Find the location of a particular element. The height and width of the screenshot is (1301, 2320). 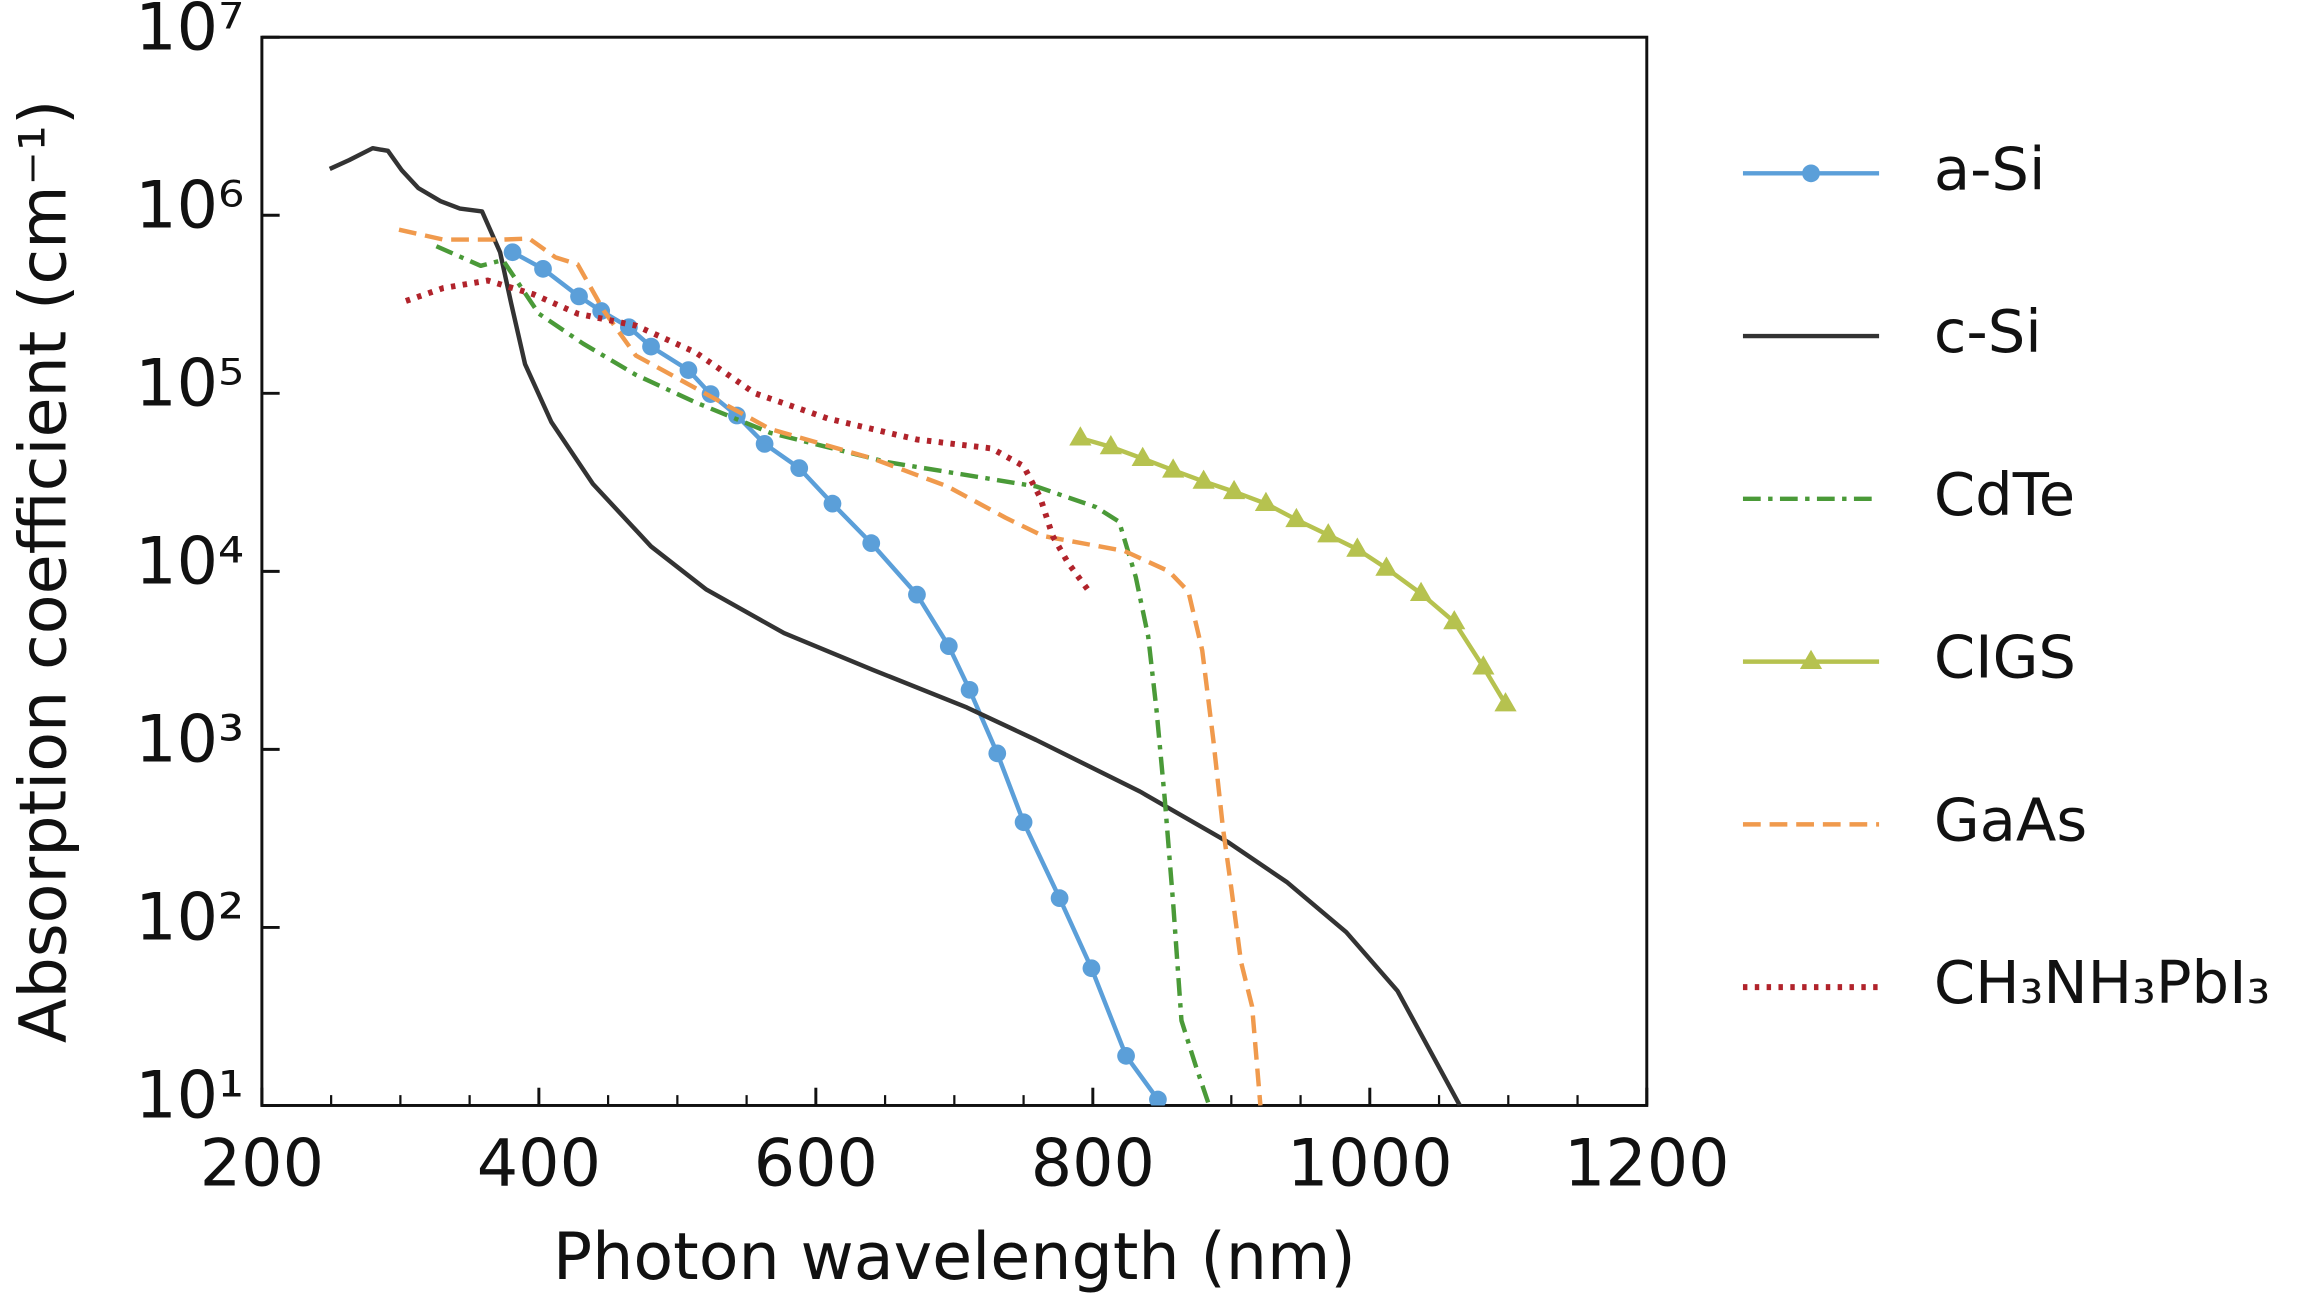

y-tick-label: 10⁴ is located at coordinates (189, 561).